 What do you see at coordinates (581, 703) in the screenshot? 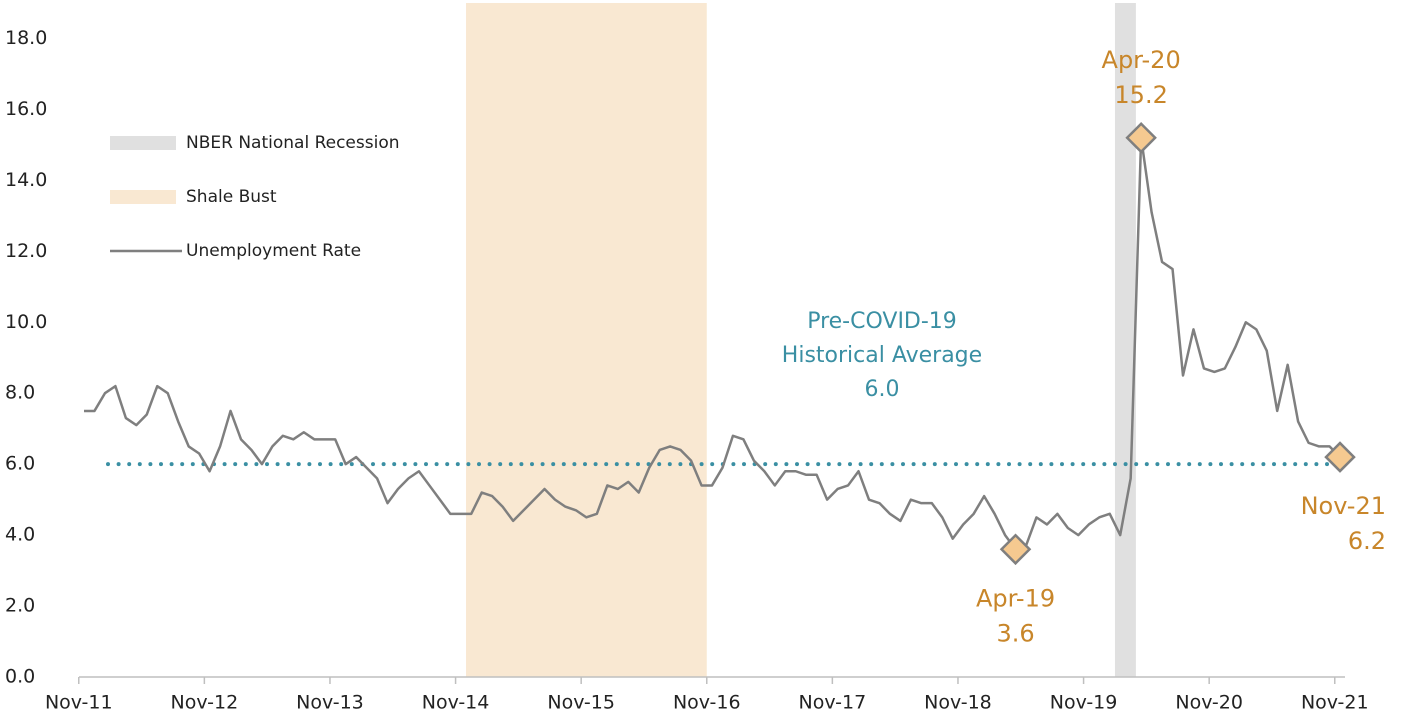
I see `x-tick-label: Nov-15` at bounding box center [581, 703].